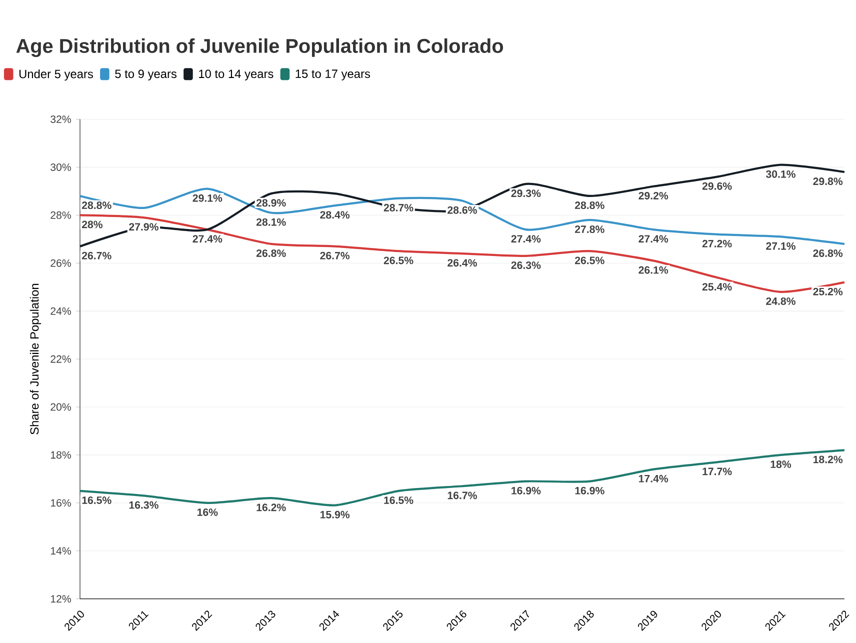 This screenshot has width=856, height=643. What do you see at coordinates (828, 460) in the screenshot?
I see `data-label: 18.2%` at bounding box center [828, 460].